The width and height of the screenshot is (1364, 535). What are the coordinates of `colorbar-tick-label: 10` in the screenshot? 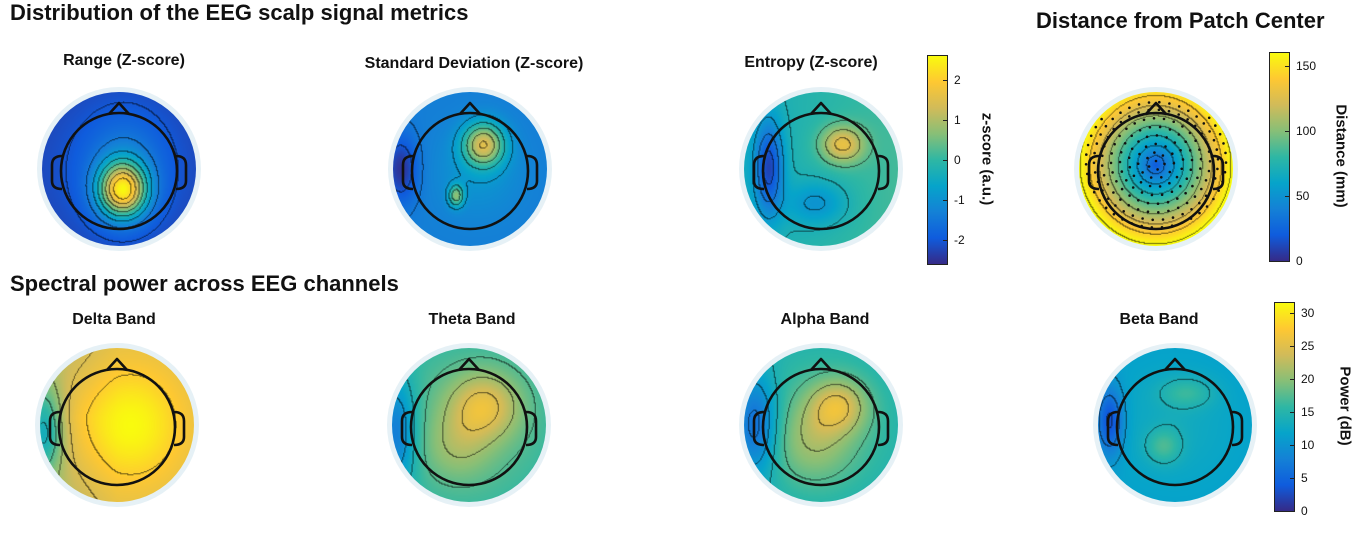 It's located at (1308, 444).